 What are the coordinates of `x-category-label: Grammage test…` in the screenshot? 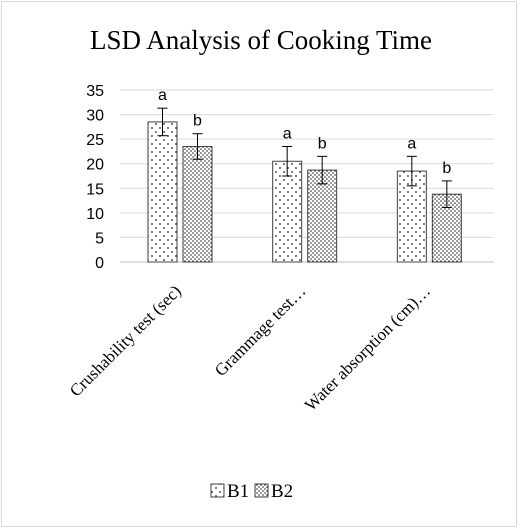 It's located at (260, 330).